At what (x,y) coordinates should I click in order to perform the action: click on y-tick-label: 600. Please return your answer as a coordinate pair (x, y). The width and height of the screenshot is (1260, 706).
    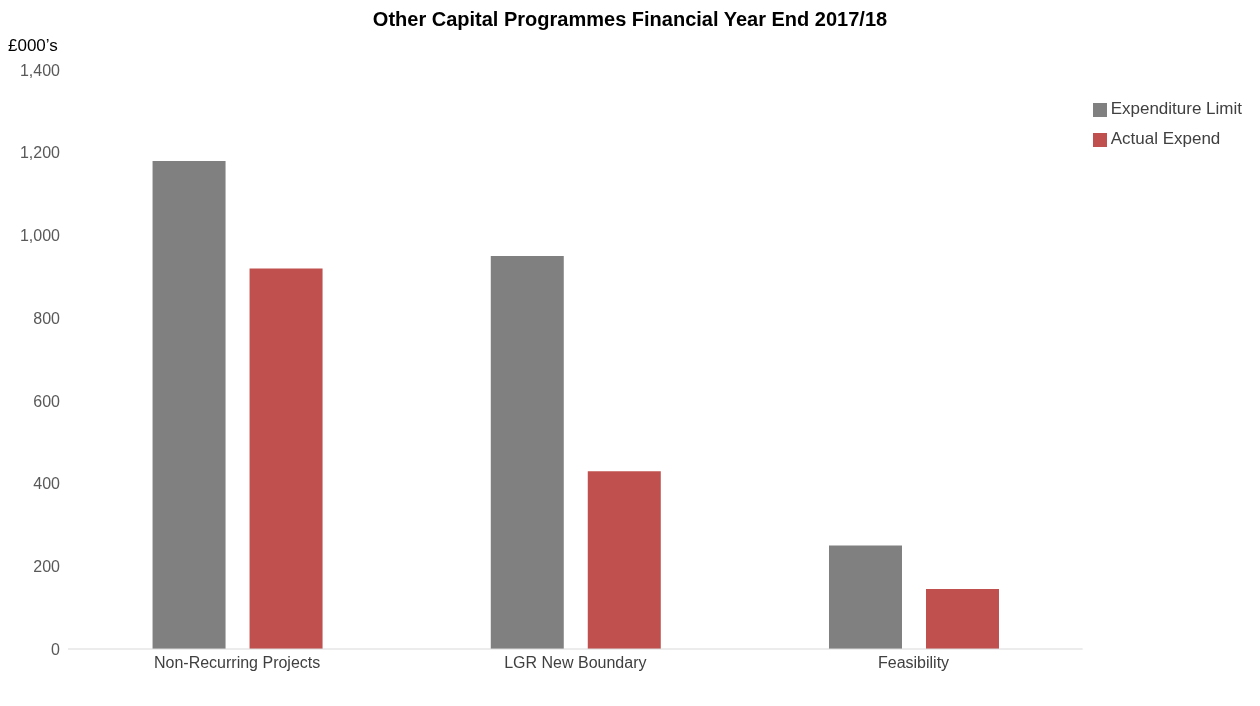
    Looking at the image, I should click on (47, 401).